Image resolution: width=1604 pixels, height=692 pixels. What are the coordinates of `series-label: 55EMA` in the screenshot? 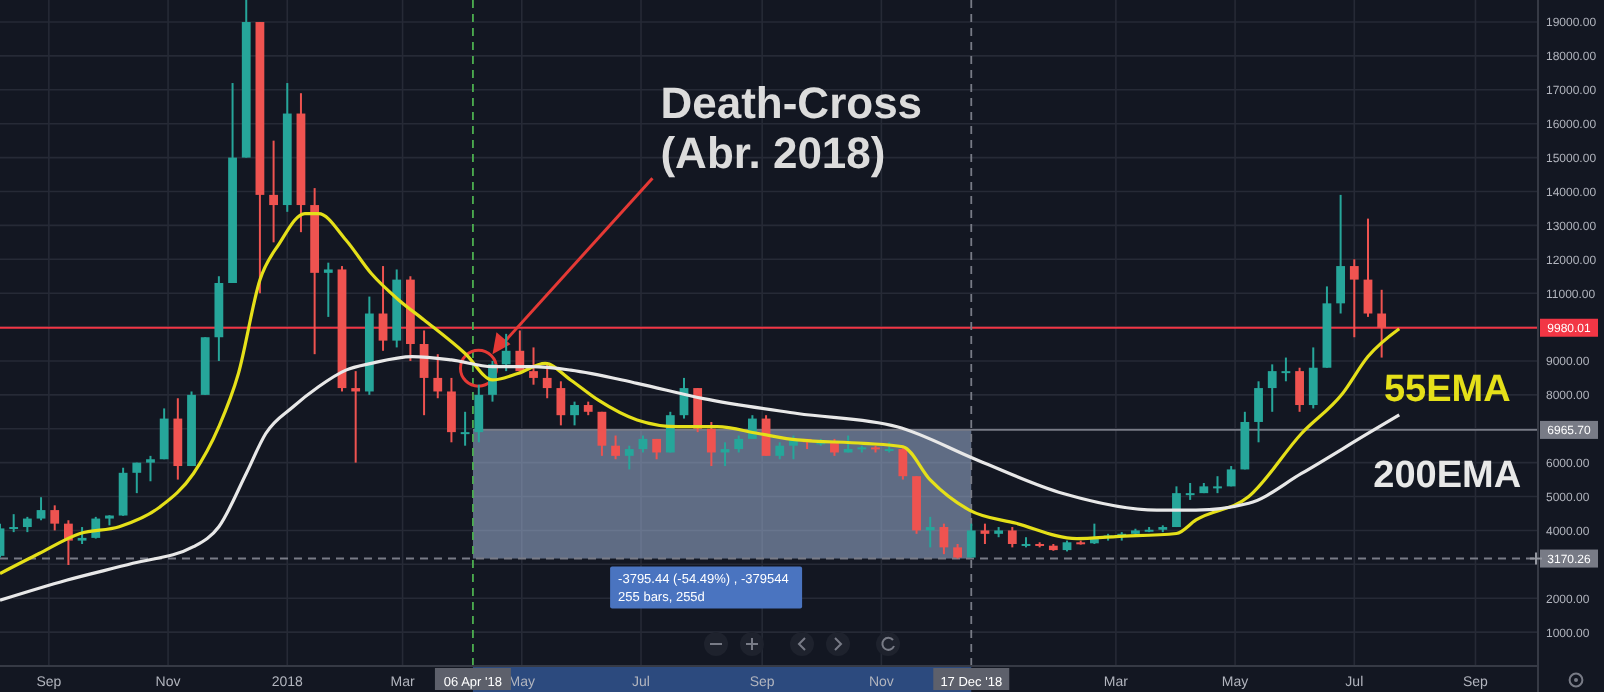 It's located at (1447, 389).